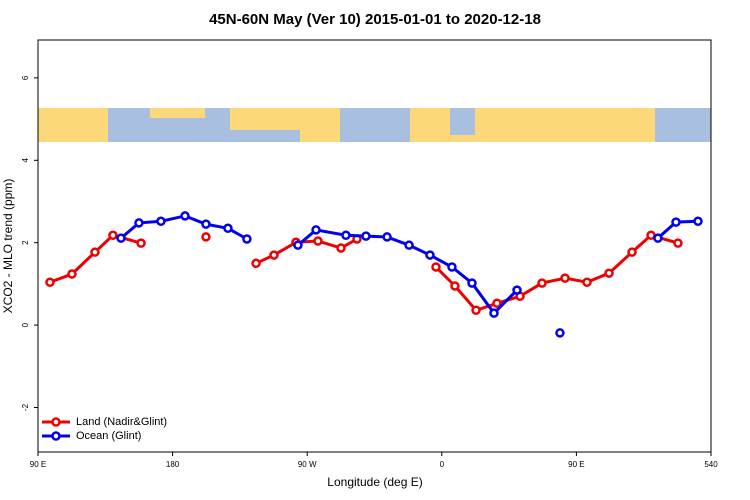 The height and width of the screenshot is (500, 750). I want to click on x-tick-label: 90 W, so click(307, 464).